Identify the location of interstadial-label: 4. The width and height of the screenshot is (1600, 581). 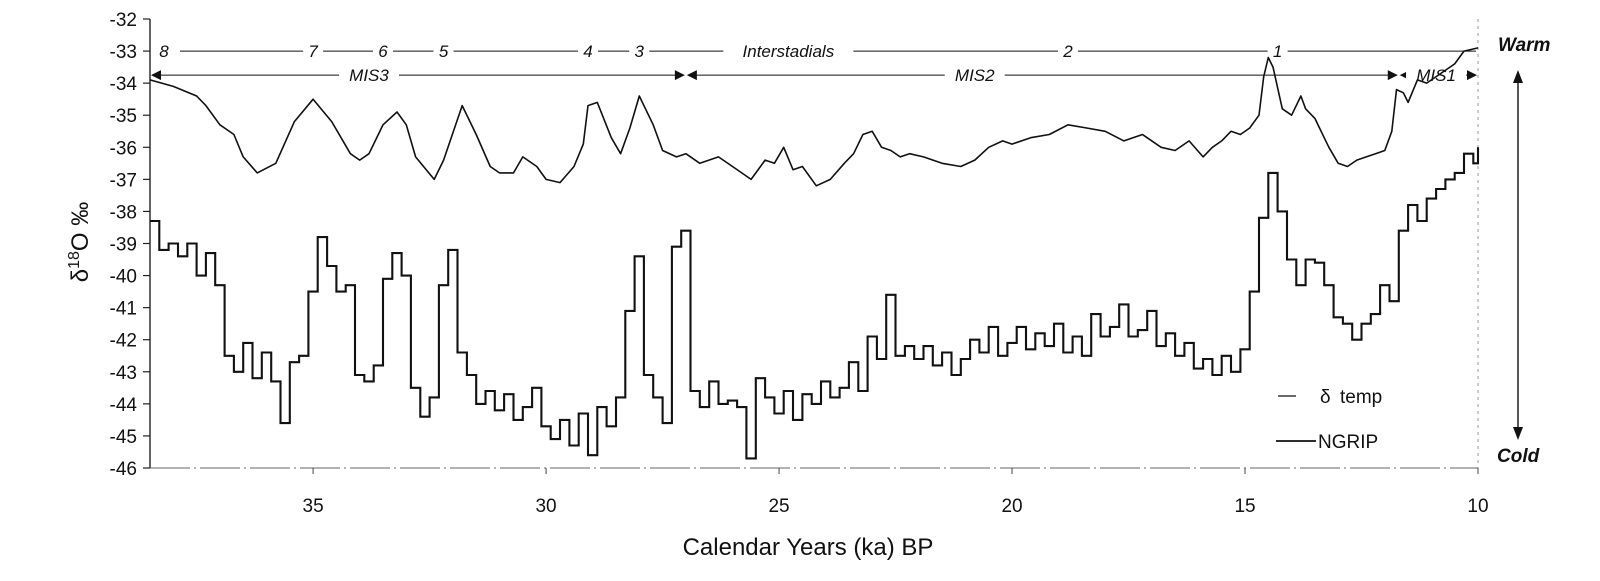
(587, 51).